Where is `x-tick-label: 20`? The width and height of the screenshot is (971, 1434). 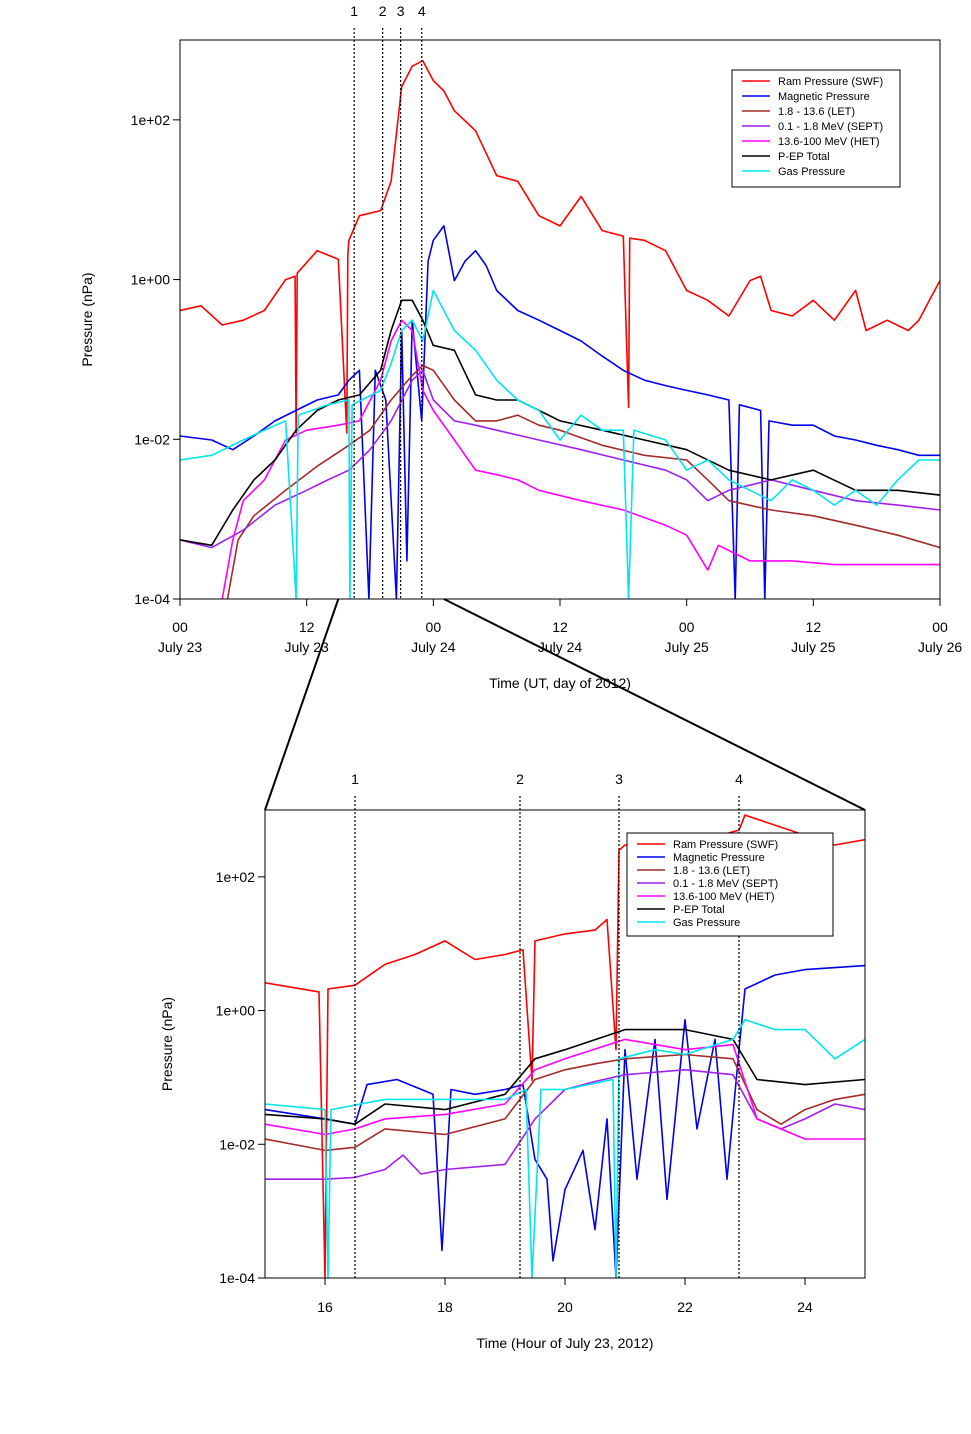
x-tick-label: 20 is located at coordinates (565, 1307).